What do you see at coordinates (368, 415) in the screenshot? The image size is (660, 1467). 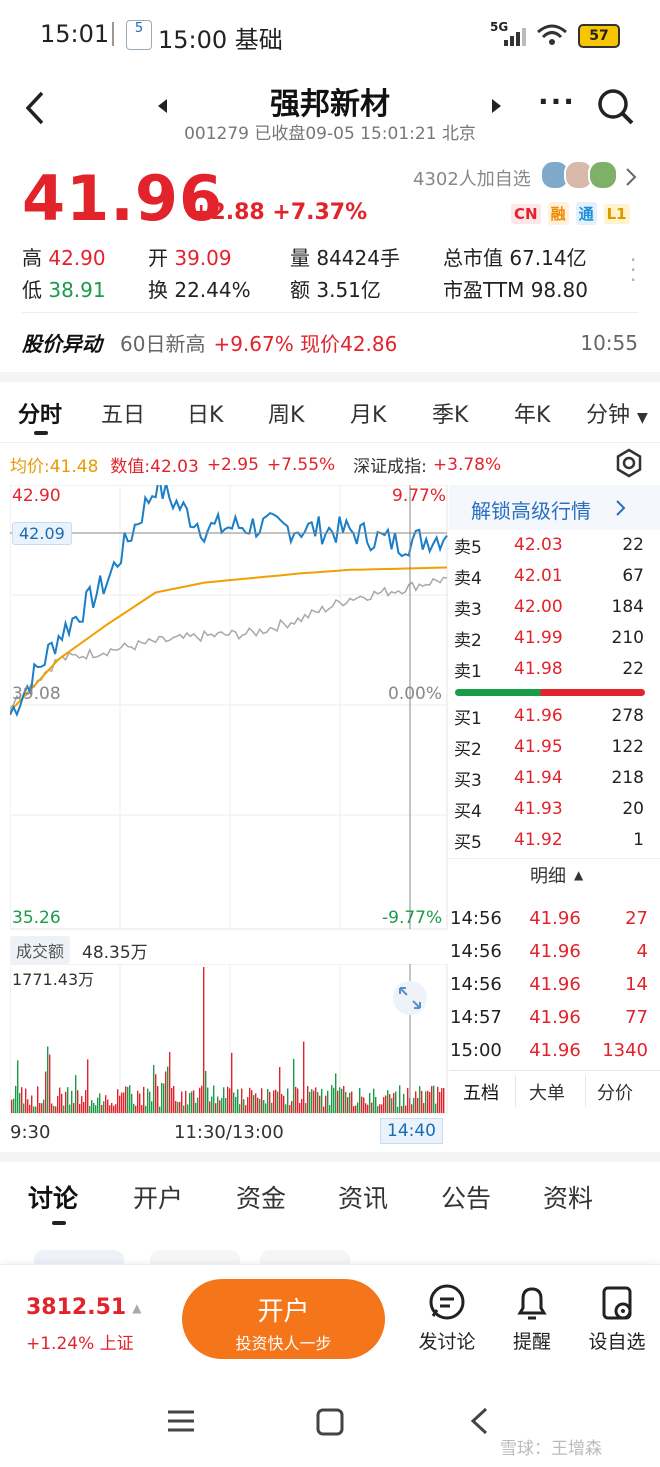 I see `tab-monthly: 月K` at bounding box center [368, 415].